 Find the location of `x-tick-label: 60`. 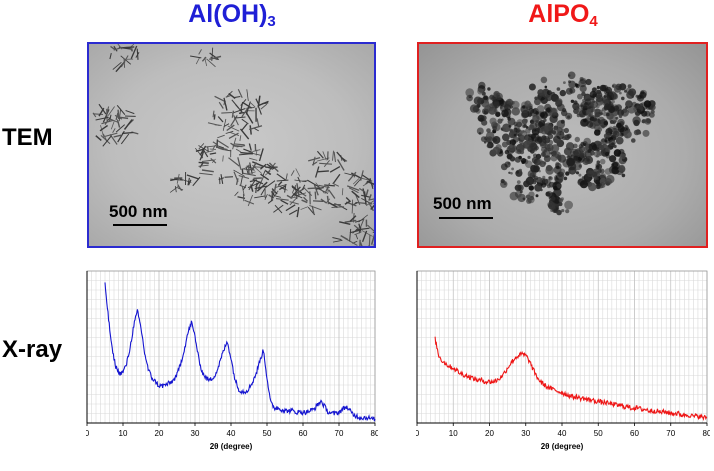

x-tick-label: 60 is located at coordinates (634, 433).